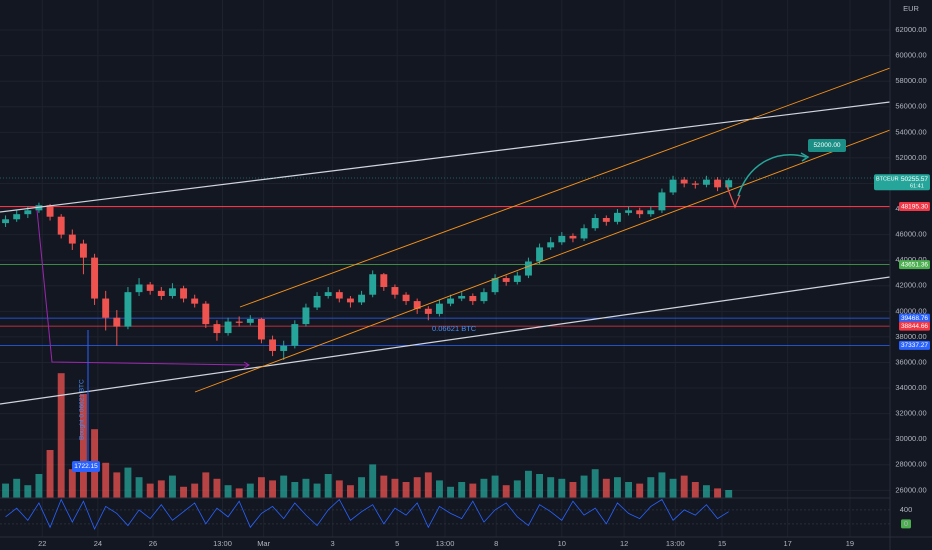 This screenshot has width=932, height=550. What do you see at coordinates (910, 310) in the screenshot?
I see `y-tick-label: 40000.00` at bounding box center [910, 310].